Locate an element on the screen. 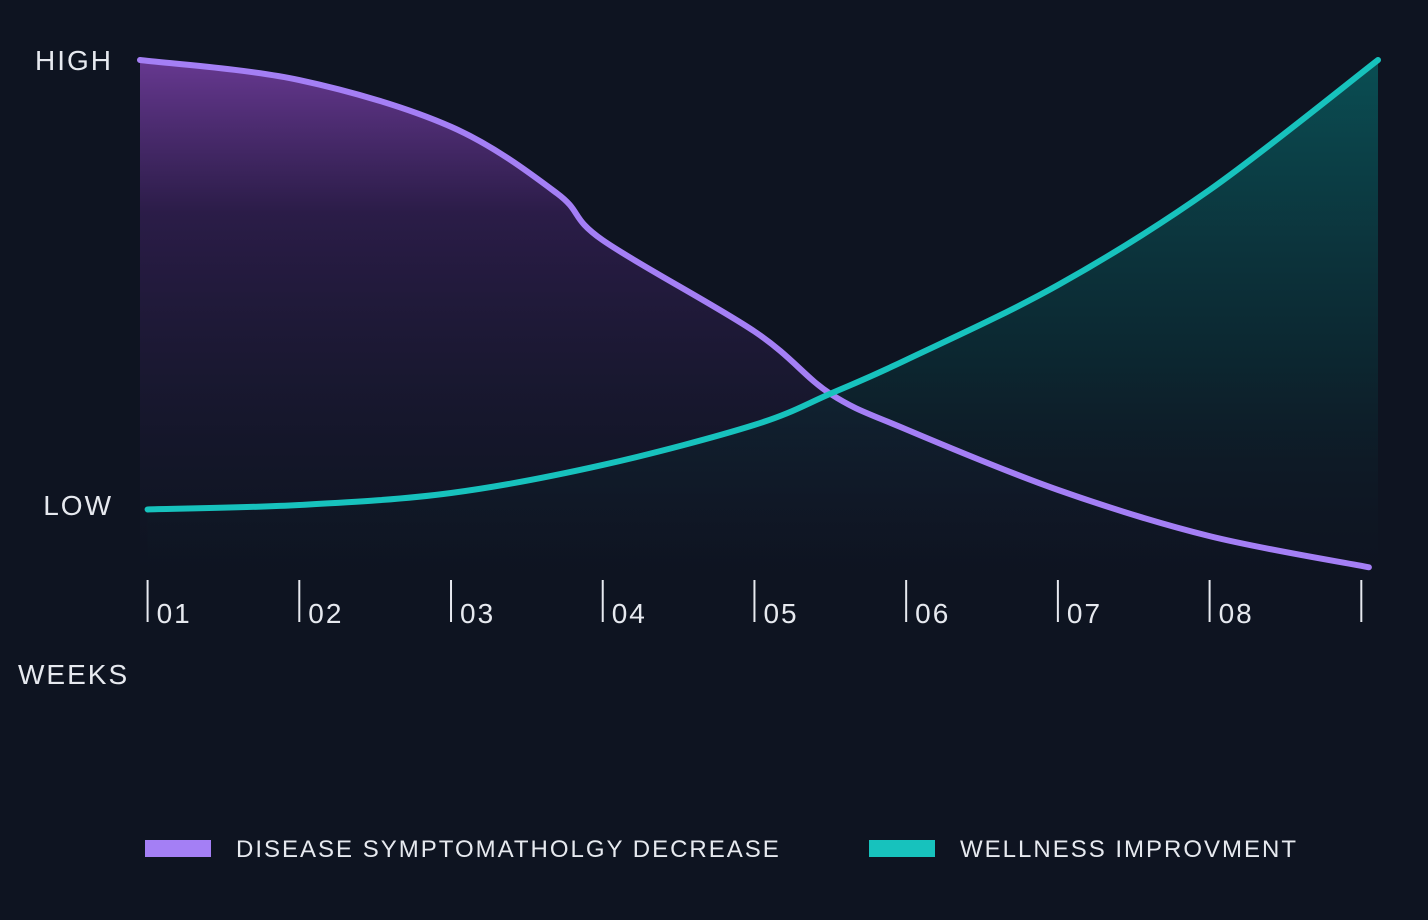 The width and height of the screenshot is (1428, 920). x-tick-label: 02 is located at coordinates (325, 613).